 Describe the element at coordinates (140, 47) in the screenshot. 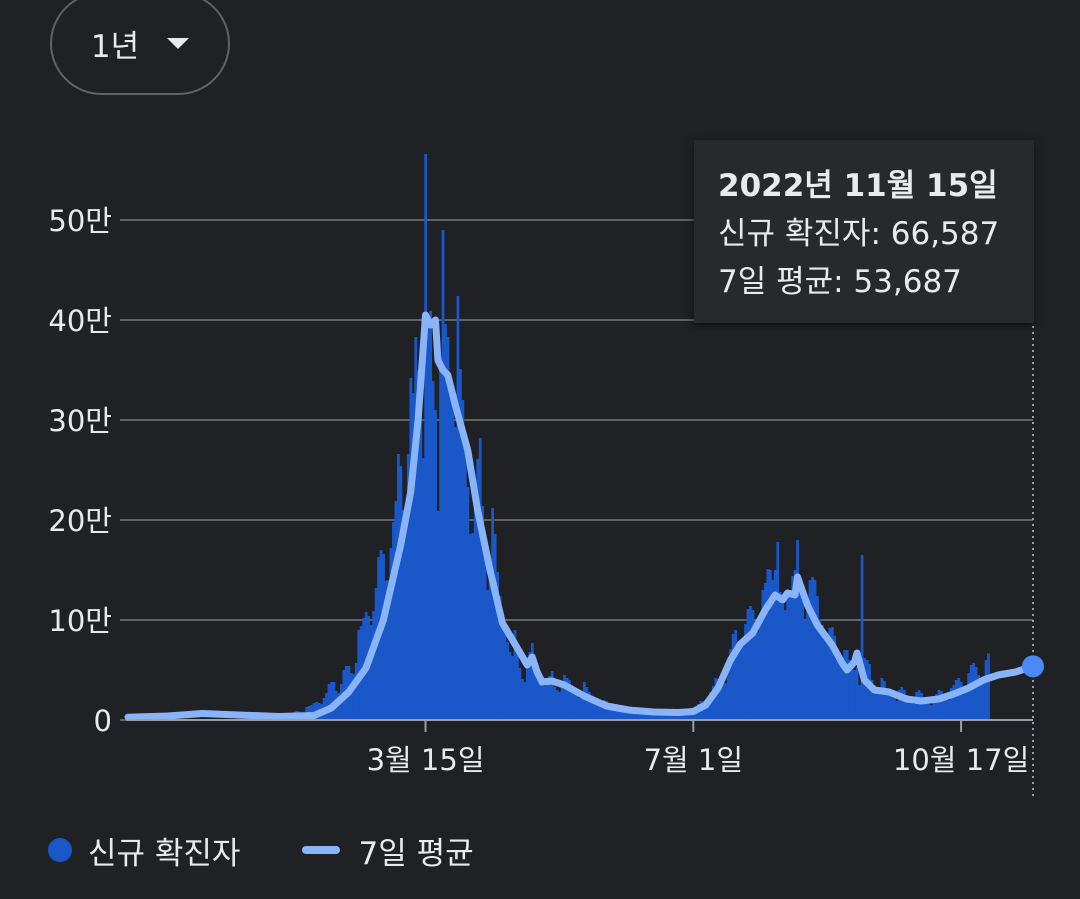

I see `range-selector-button: 1년` at that location.